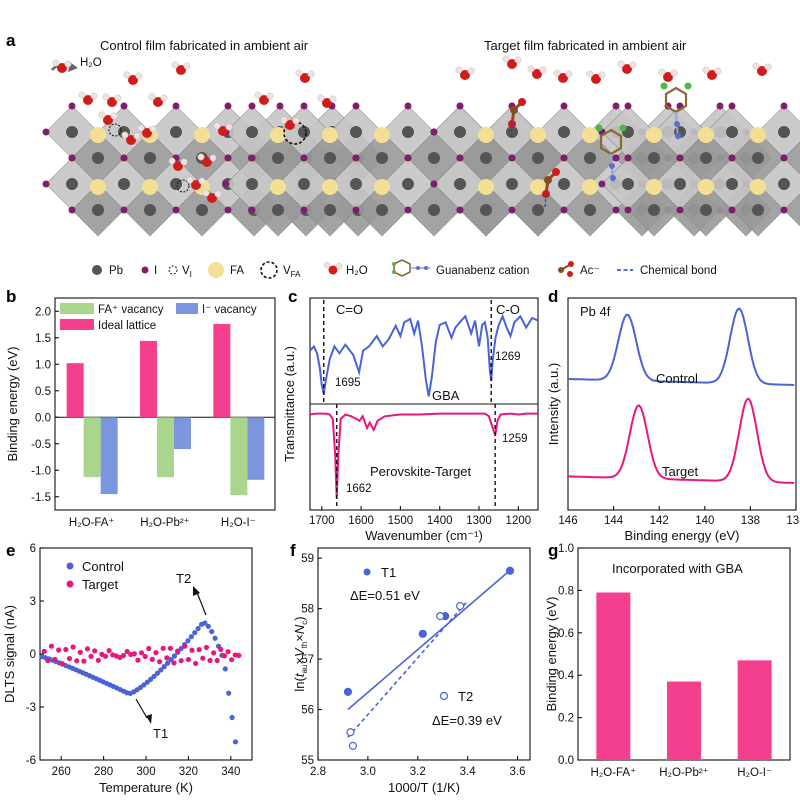  Describe the element at coordinates (348, 383) in the screenshot. I see `peak-1695-label: 1695` at that location.